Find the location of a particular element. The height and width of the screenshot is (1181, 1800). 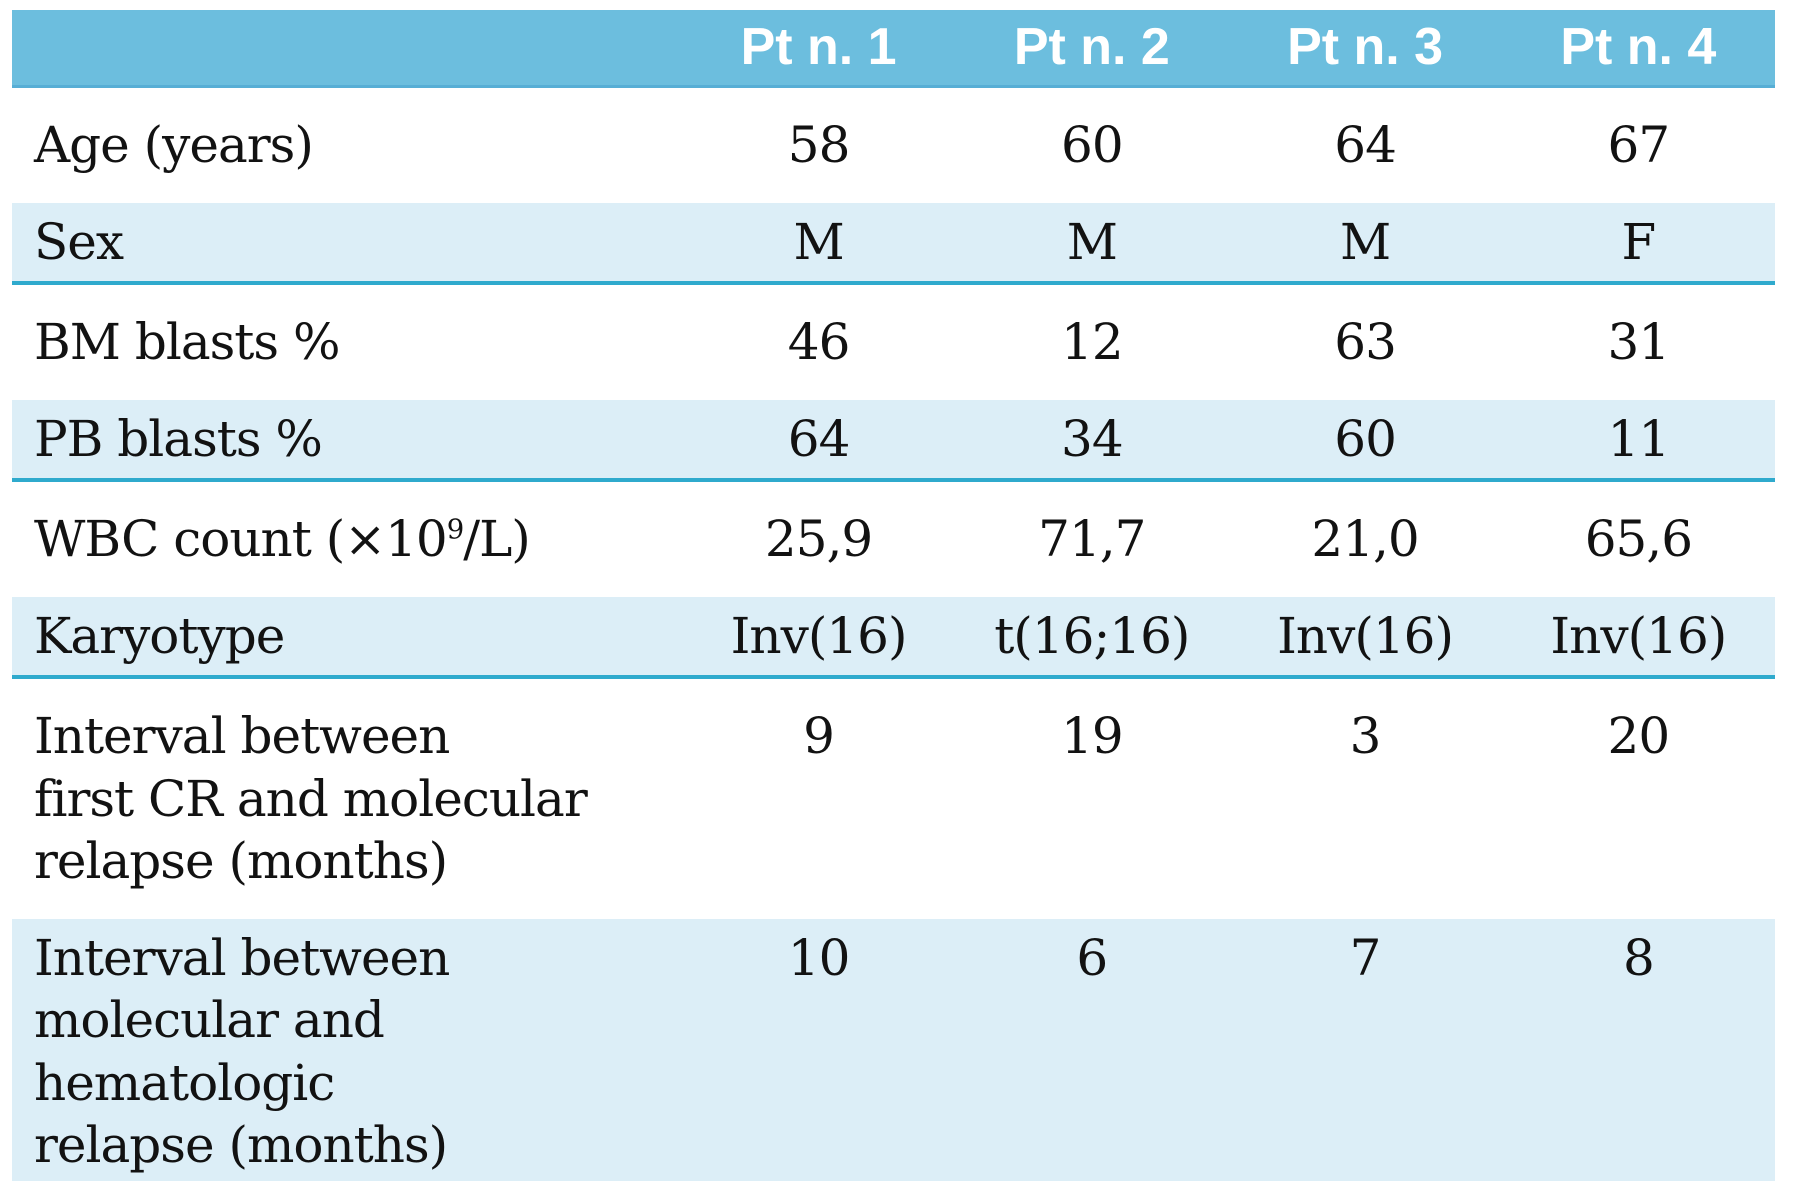

row-wbc-count: WBC count (×109/L) 25,9 71,7 21,0 65,6 is located at coordinates (893, 538).